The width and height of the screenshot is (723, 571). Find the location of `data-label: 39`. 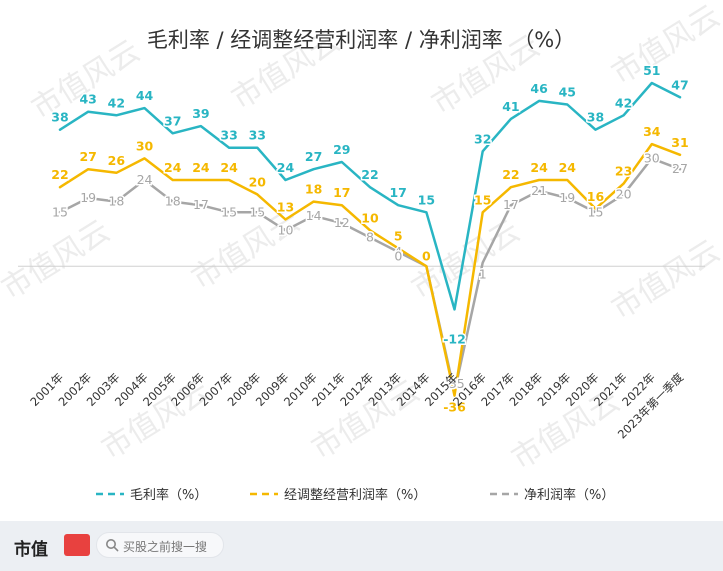

data-label: 39 is located at coordinates (200, 113).